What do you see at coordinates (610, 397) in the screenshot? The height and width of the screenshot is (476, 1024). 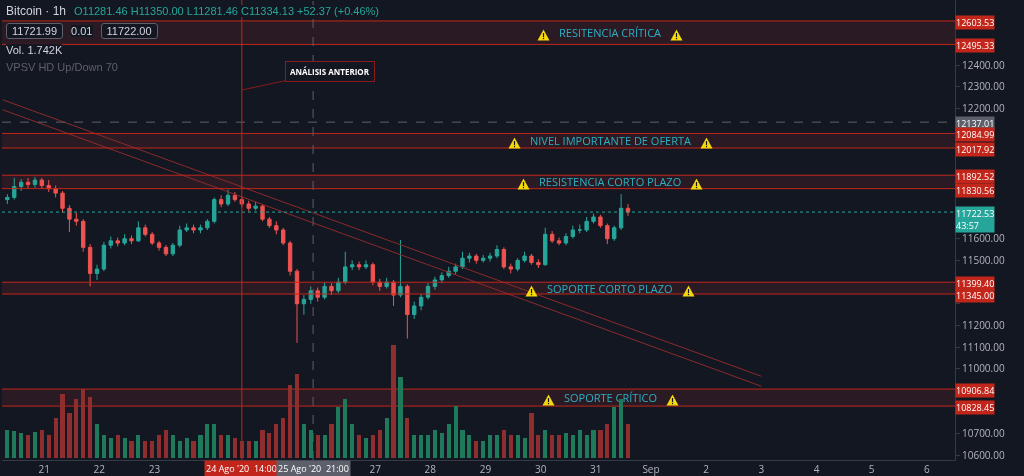 I see `band-label: SOPORTE CRÍTICO` at bounding box center [610, 397].